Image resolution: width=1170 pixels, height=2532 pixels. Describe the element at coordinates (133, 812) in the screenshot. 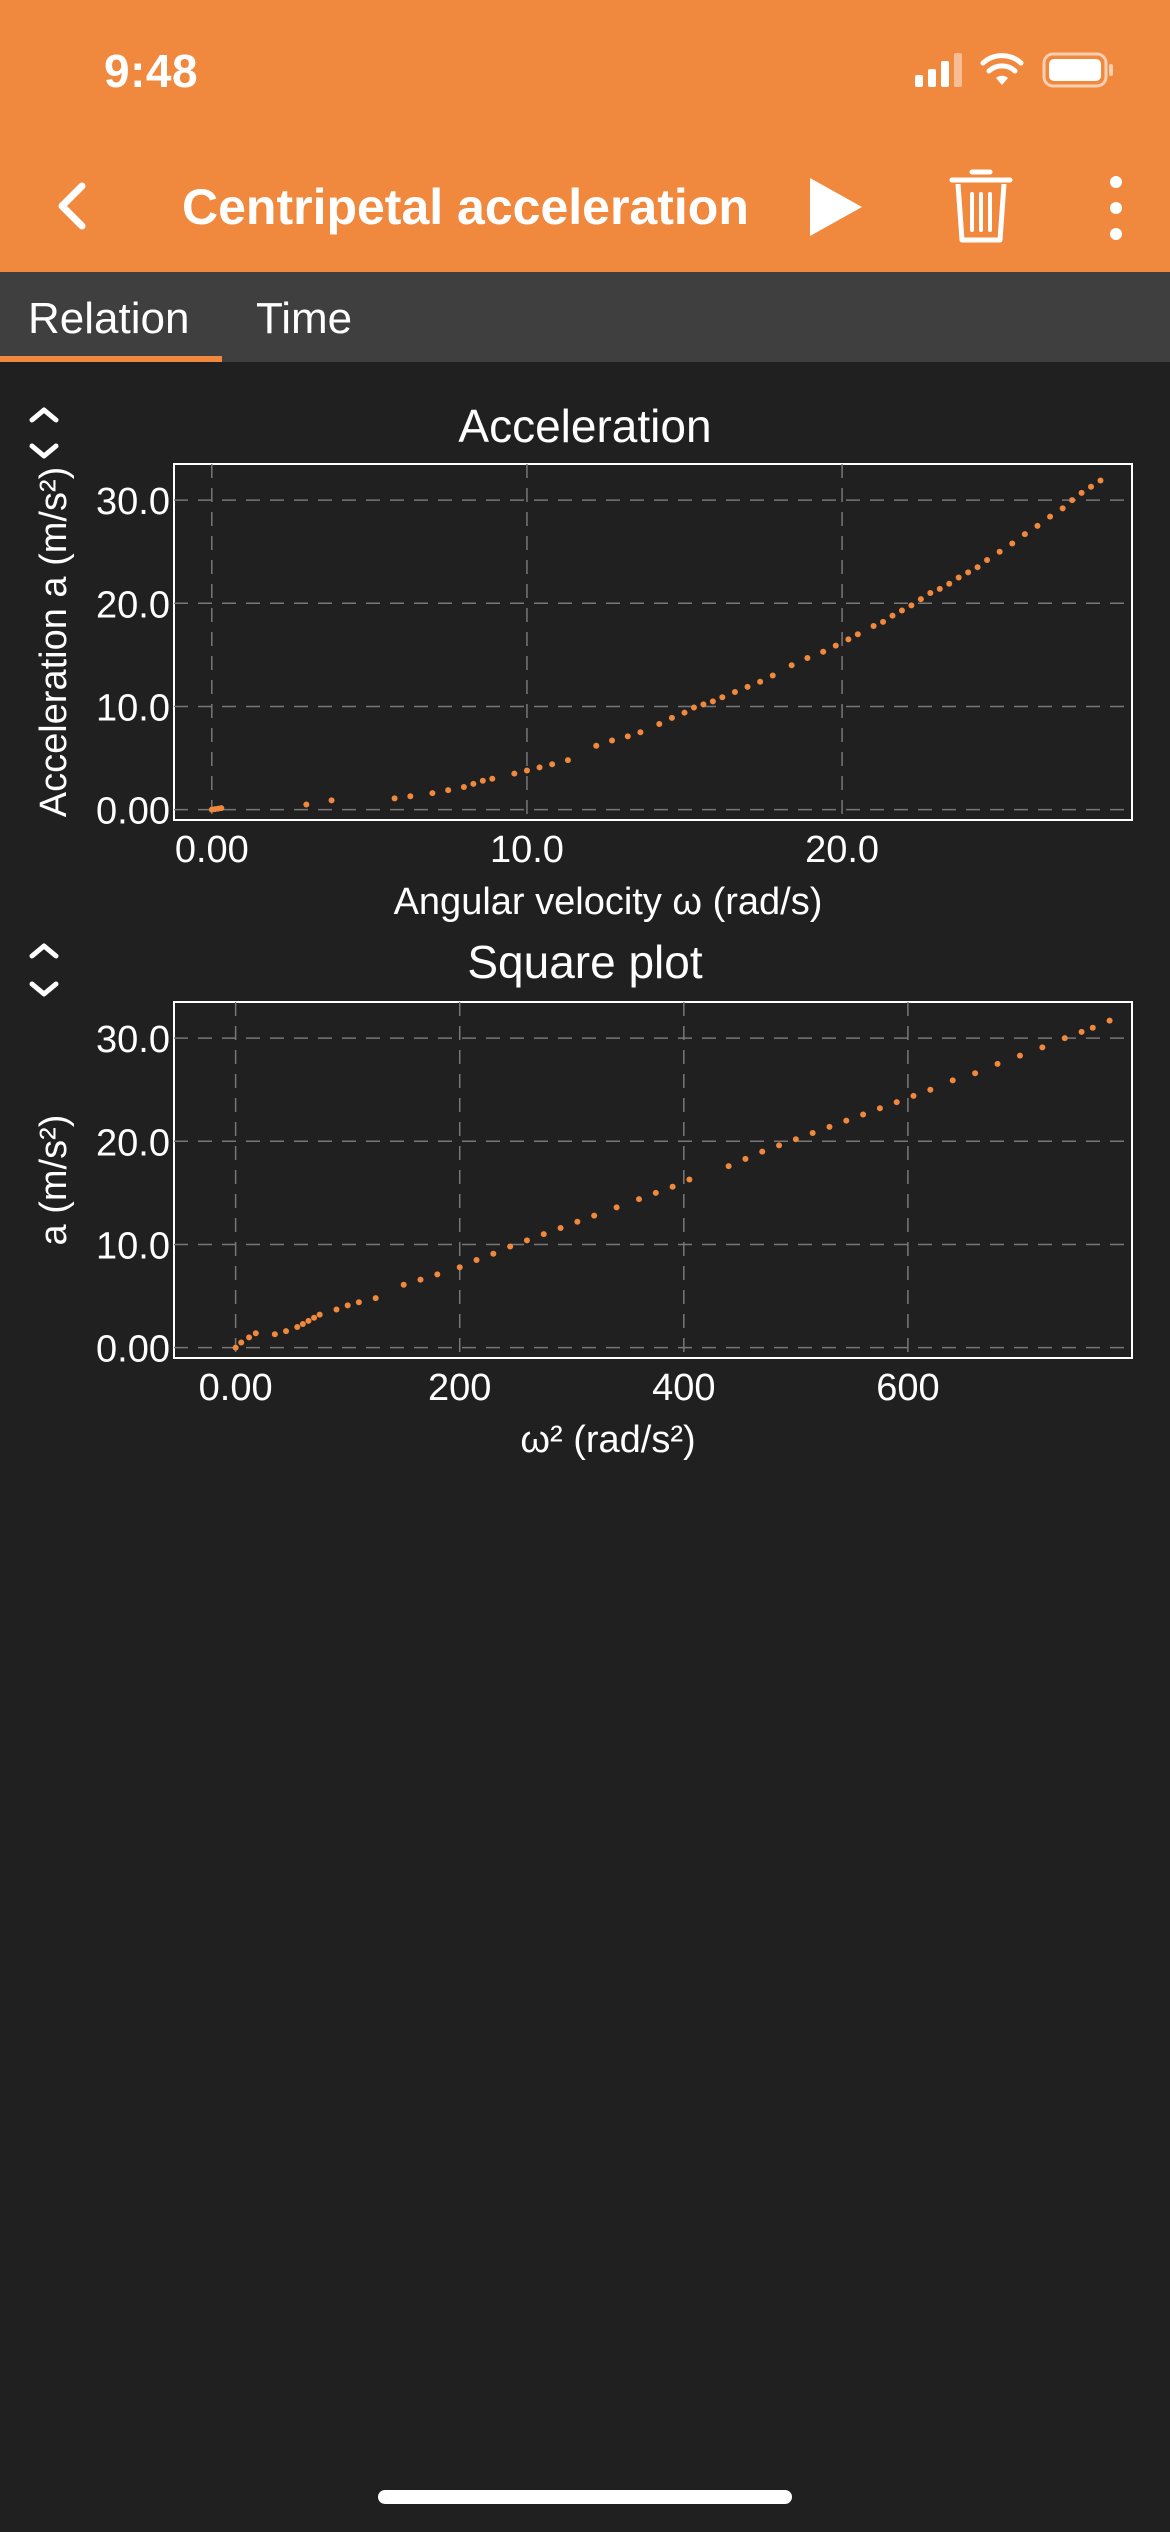

I see `y-tick-label: 0.00` at that location.